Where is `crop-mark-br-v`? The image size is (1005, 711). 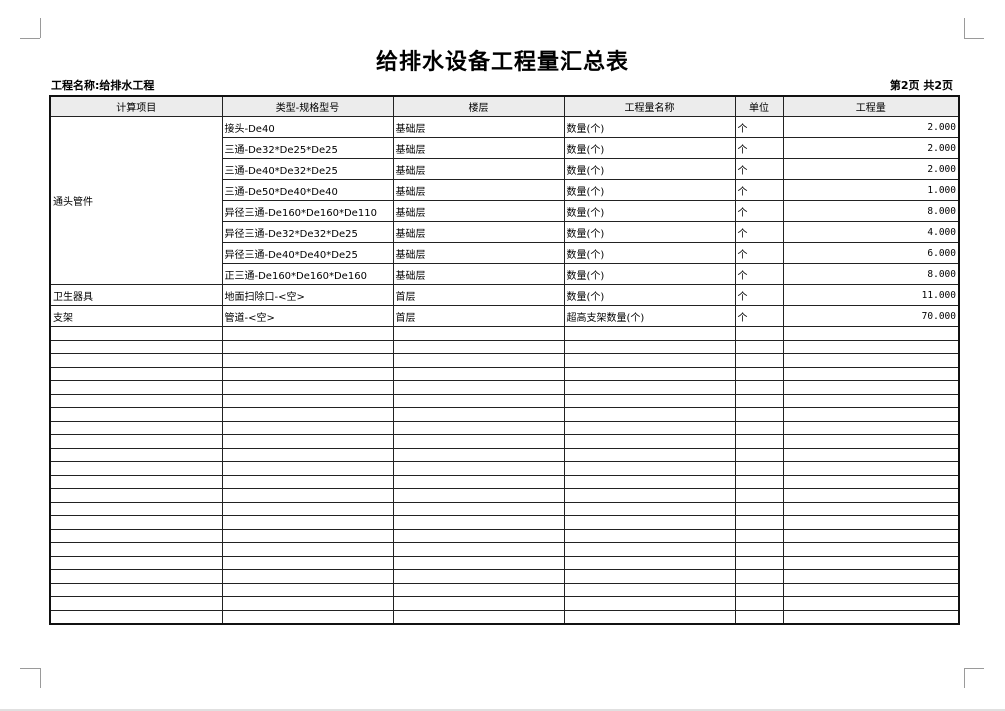
crop-mark-br-v is located at coordinates (964, 678).